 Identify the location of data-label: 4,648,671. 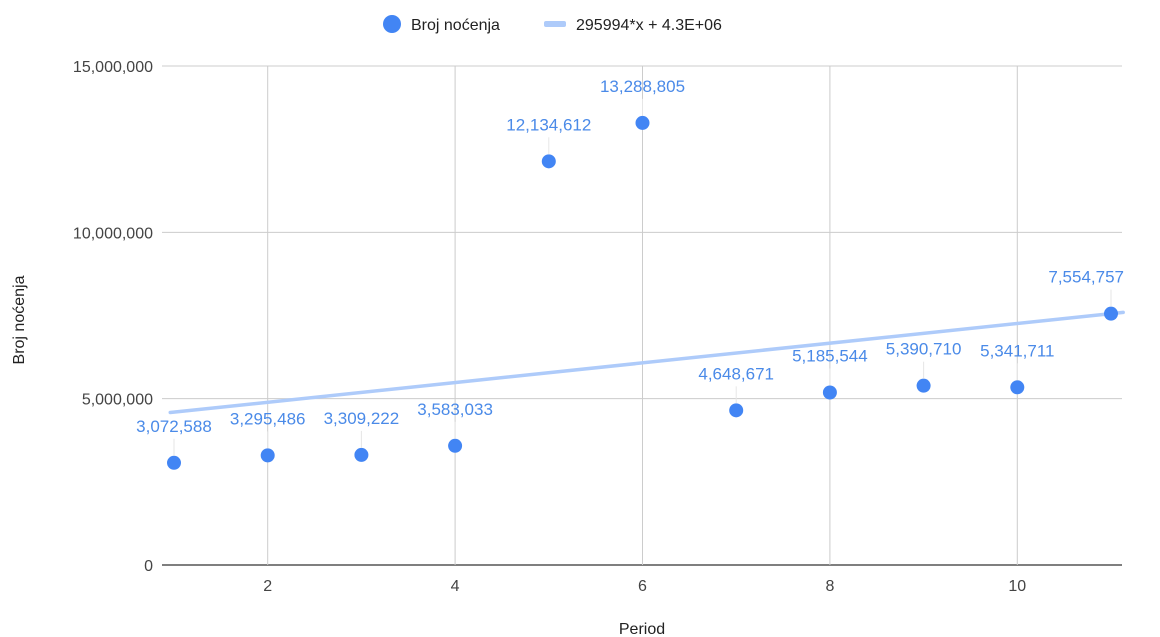
(736, 373).